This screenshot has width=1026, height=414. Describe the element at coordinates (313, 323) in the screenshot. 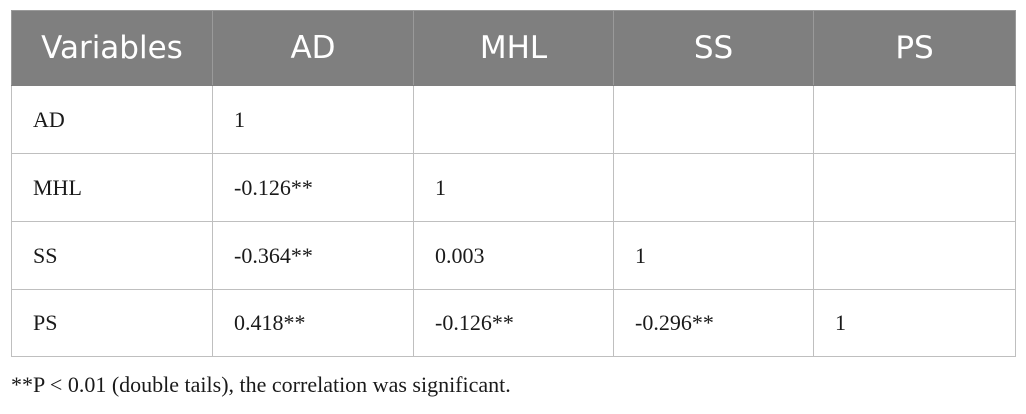

I see `table-cell: 0.418**` at that location.